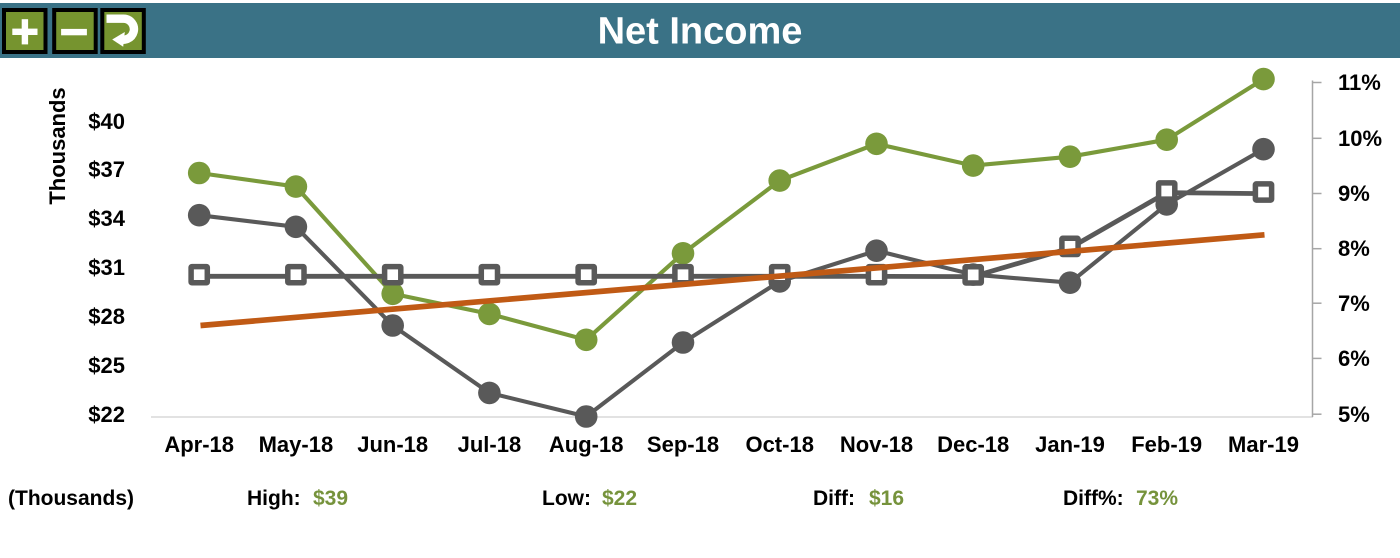 The height and width of the screenshot is (558, 1400). Describe the element at coordinates (1359, 82) in the screenshot. I see `svg-text: 11%` at that location.